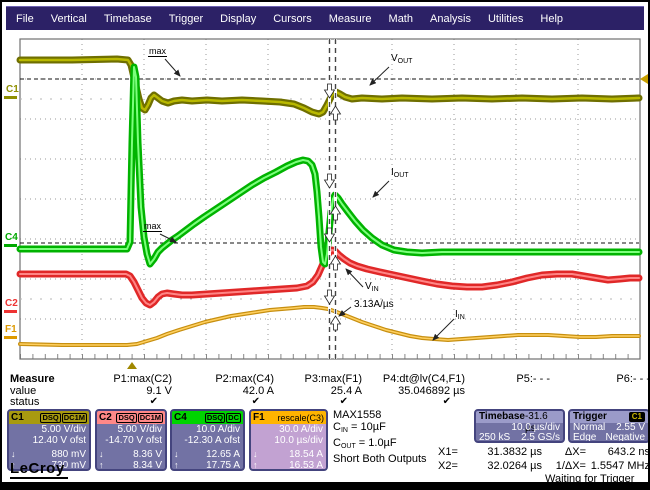  Describe the element at coordinates (150, 417) in the screenshot. I see `c2-coupling-badge: DC1M` at that location.